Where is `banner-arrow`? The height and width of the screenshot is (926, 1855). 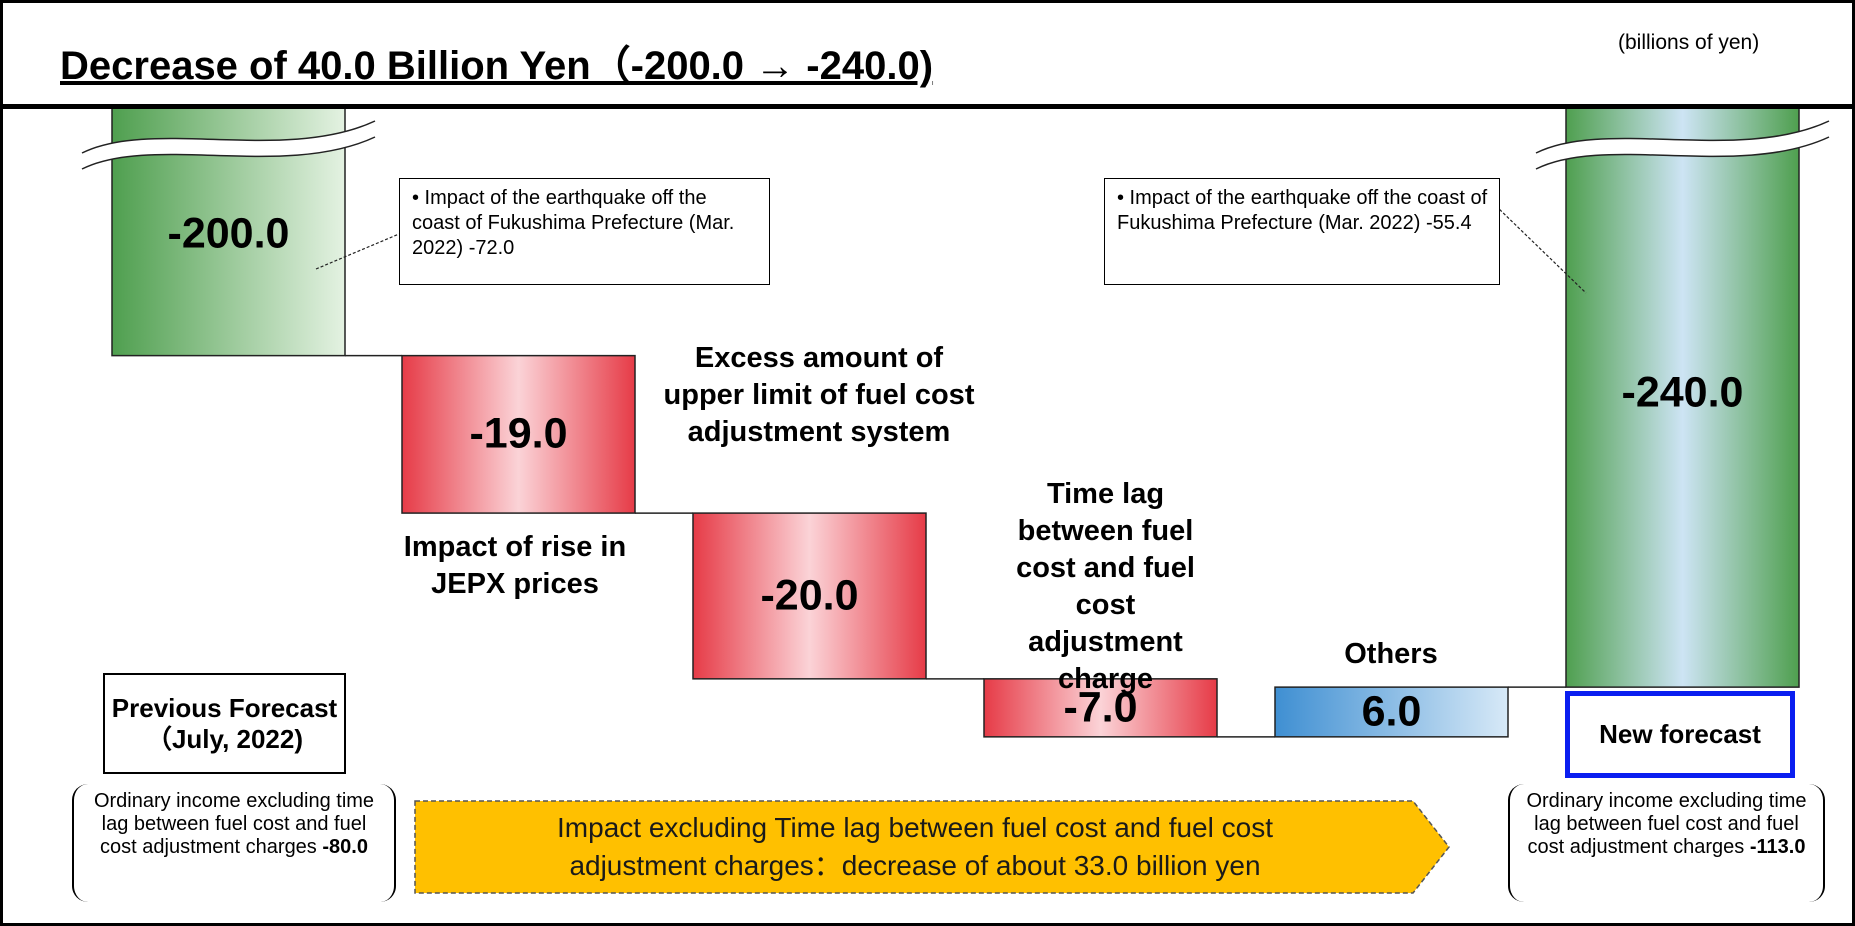
banner-arrow is located at coordinates (932, 847).